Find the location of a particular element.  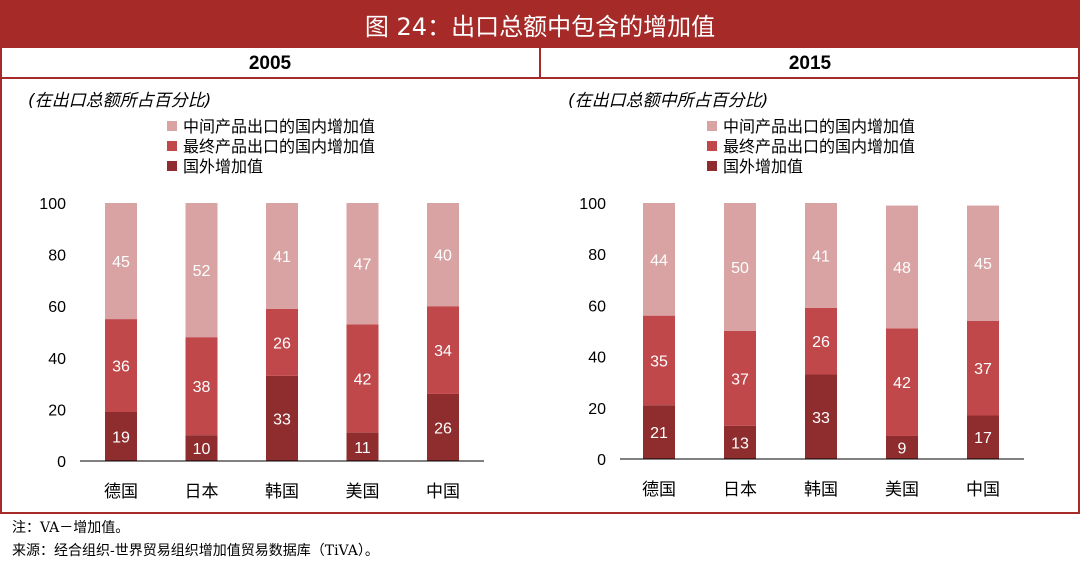

data-label: 9 is located at coordinates (902, 448).